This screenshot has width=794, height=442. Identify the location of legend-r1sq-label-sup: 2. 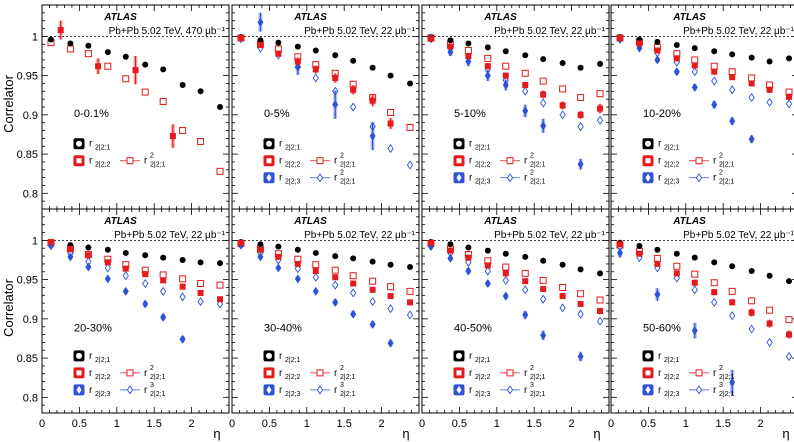
(342, 156).